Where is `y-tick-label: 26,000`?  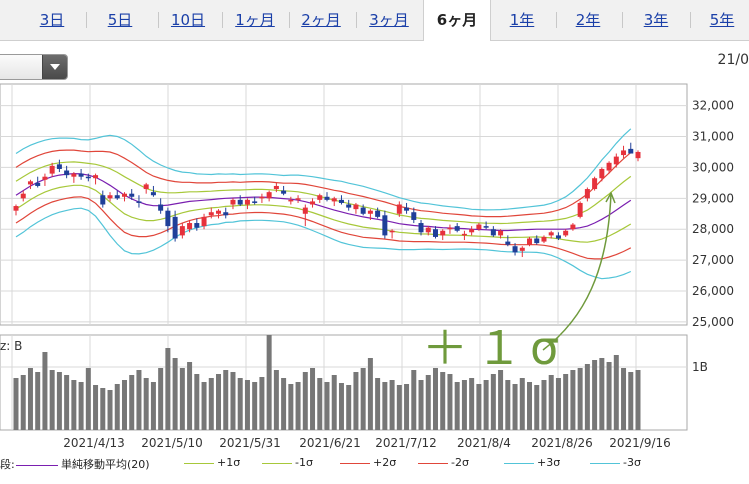
y-tick-label: 26,000 is located at coordinates (713, 291).